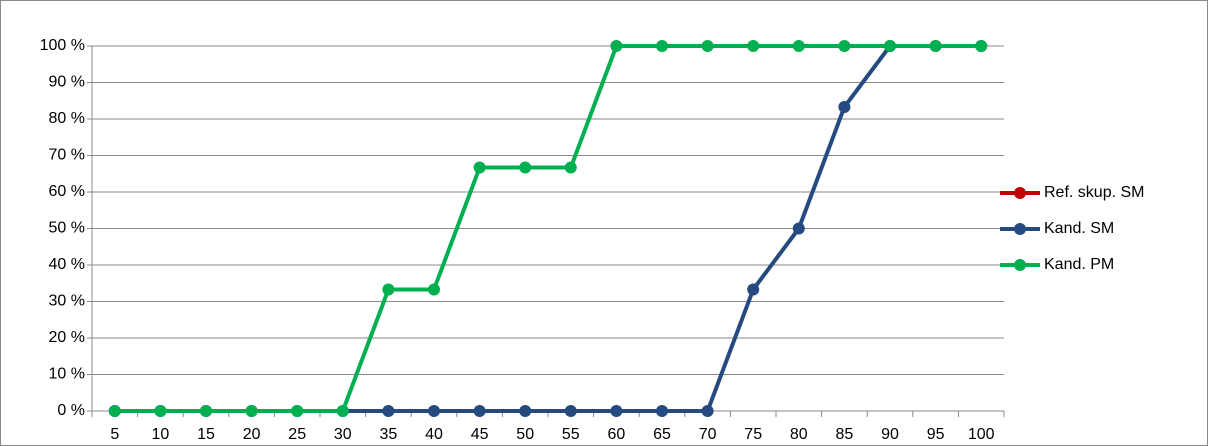  Describe the element at coordinates (114, 434) in the screenshot. I see `x-tick-label: 5` at that location.